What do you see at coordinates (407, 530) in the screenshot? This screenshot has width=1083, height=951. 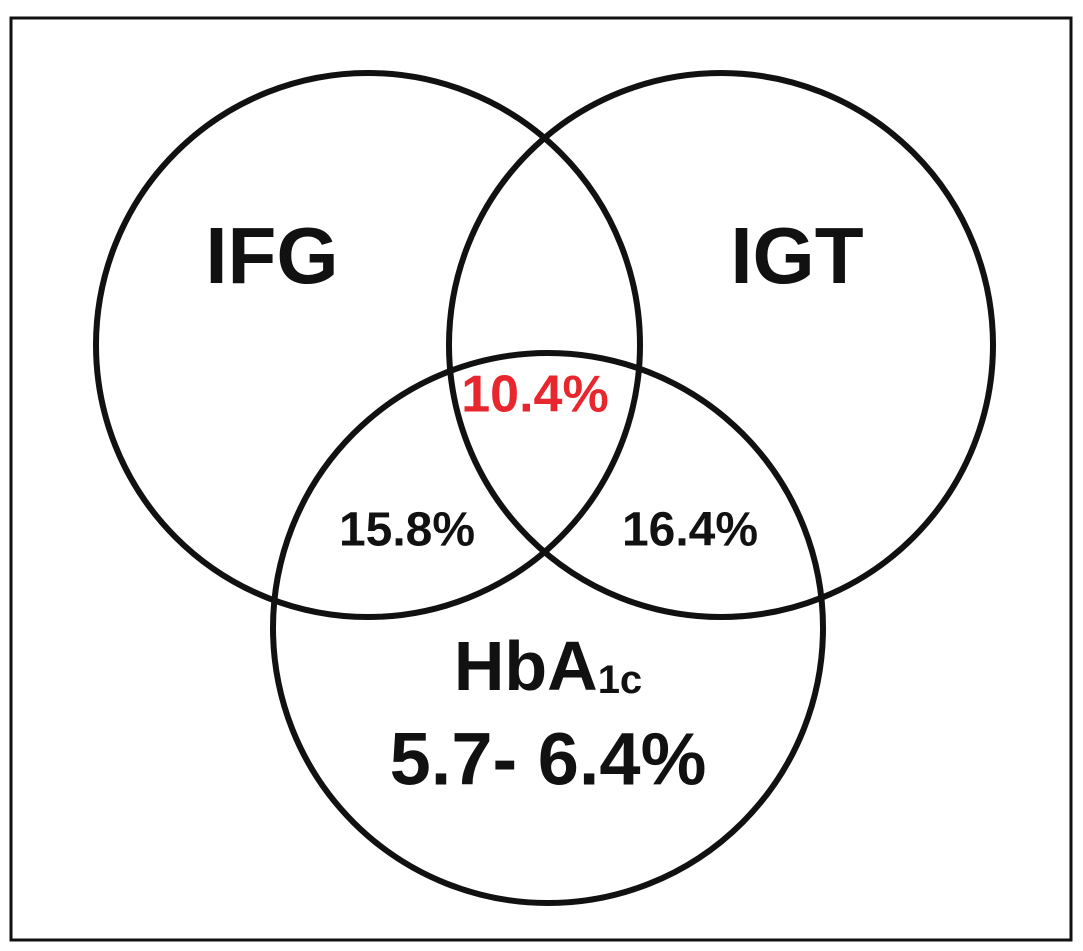 I see `region-label: 15.8%` at bounding box center [407, 530].